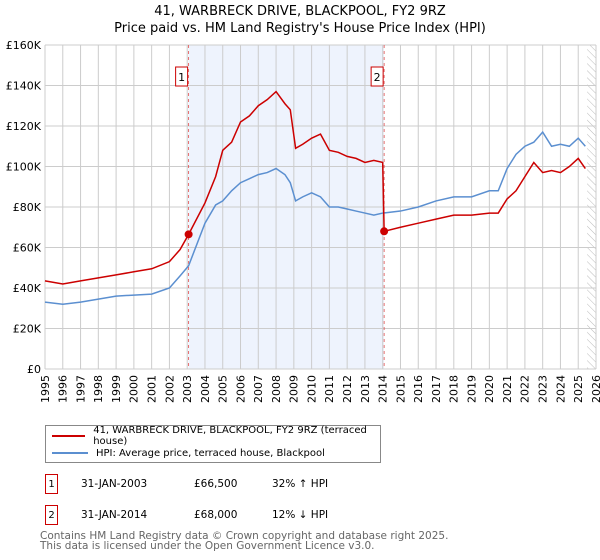 Image resolution: width=600 pixels, height=560 pixels. I want to click on y-tick-label: £160K, so click(24, 45).